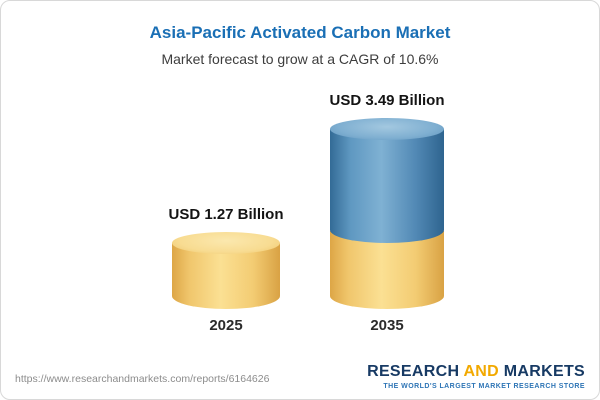  I want to click on cylinder-2035, so click(387, 213).